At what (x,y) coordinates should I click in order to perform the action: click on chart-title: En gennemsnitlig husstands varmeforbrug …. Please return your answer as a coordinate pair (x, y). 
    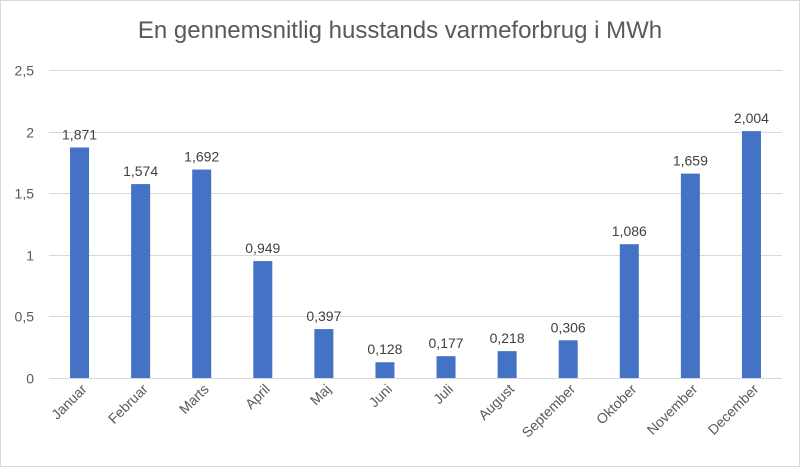
    Looking at the image, I should click on (400, 30).